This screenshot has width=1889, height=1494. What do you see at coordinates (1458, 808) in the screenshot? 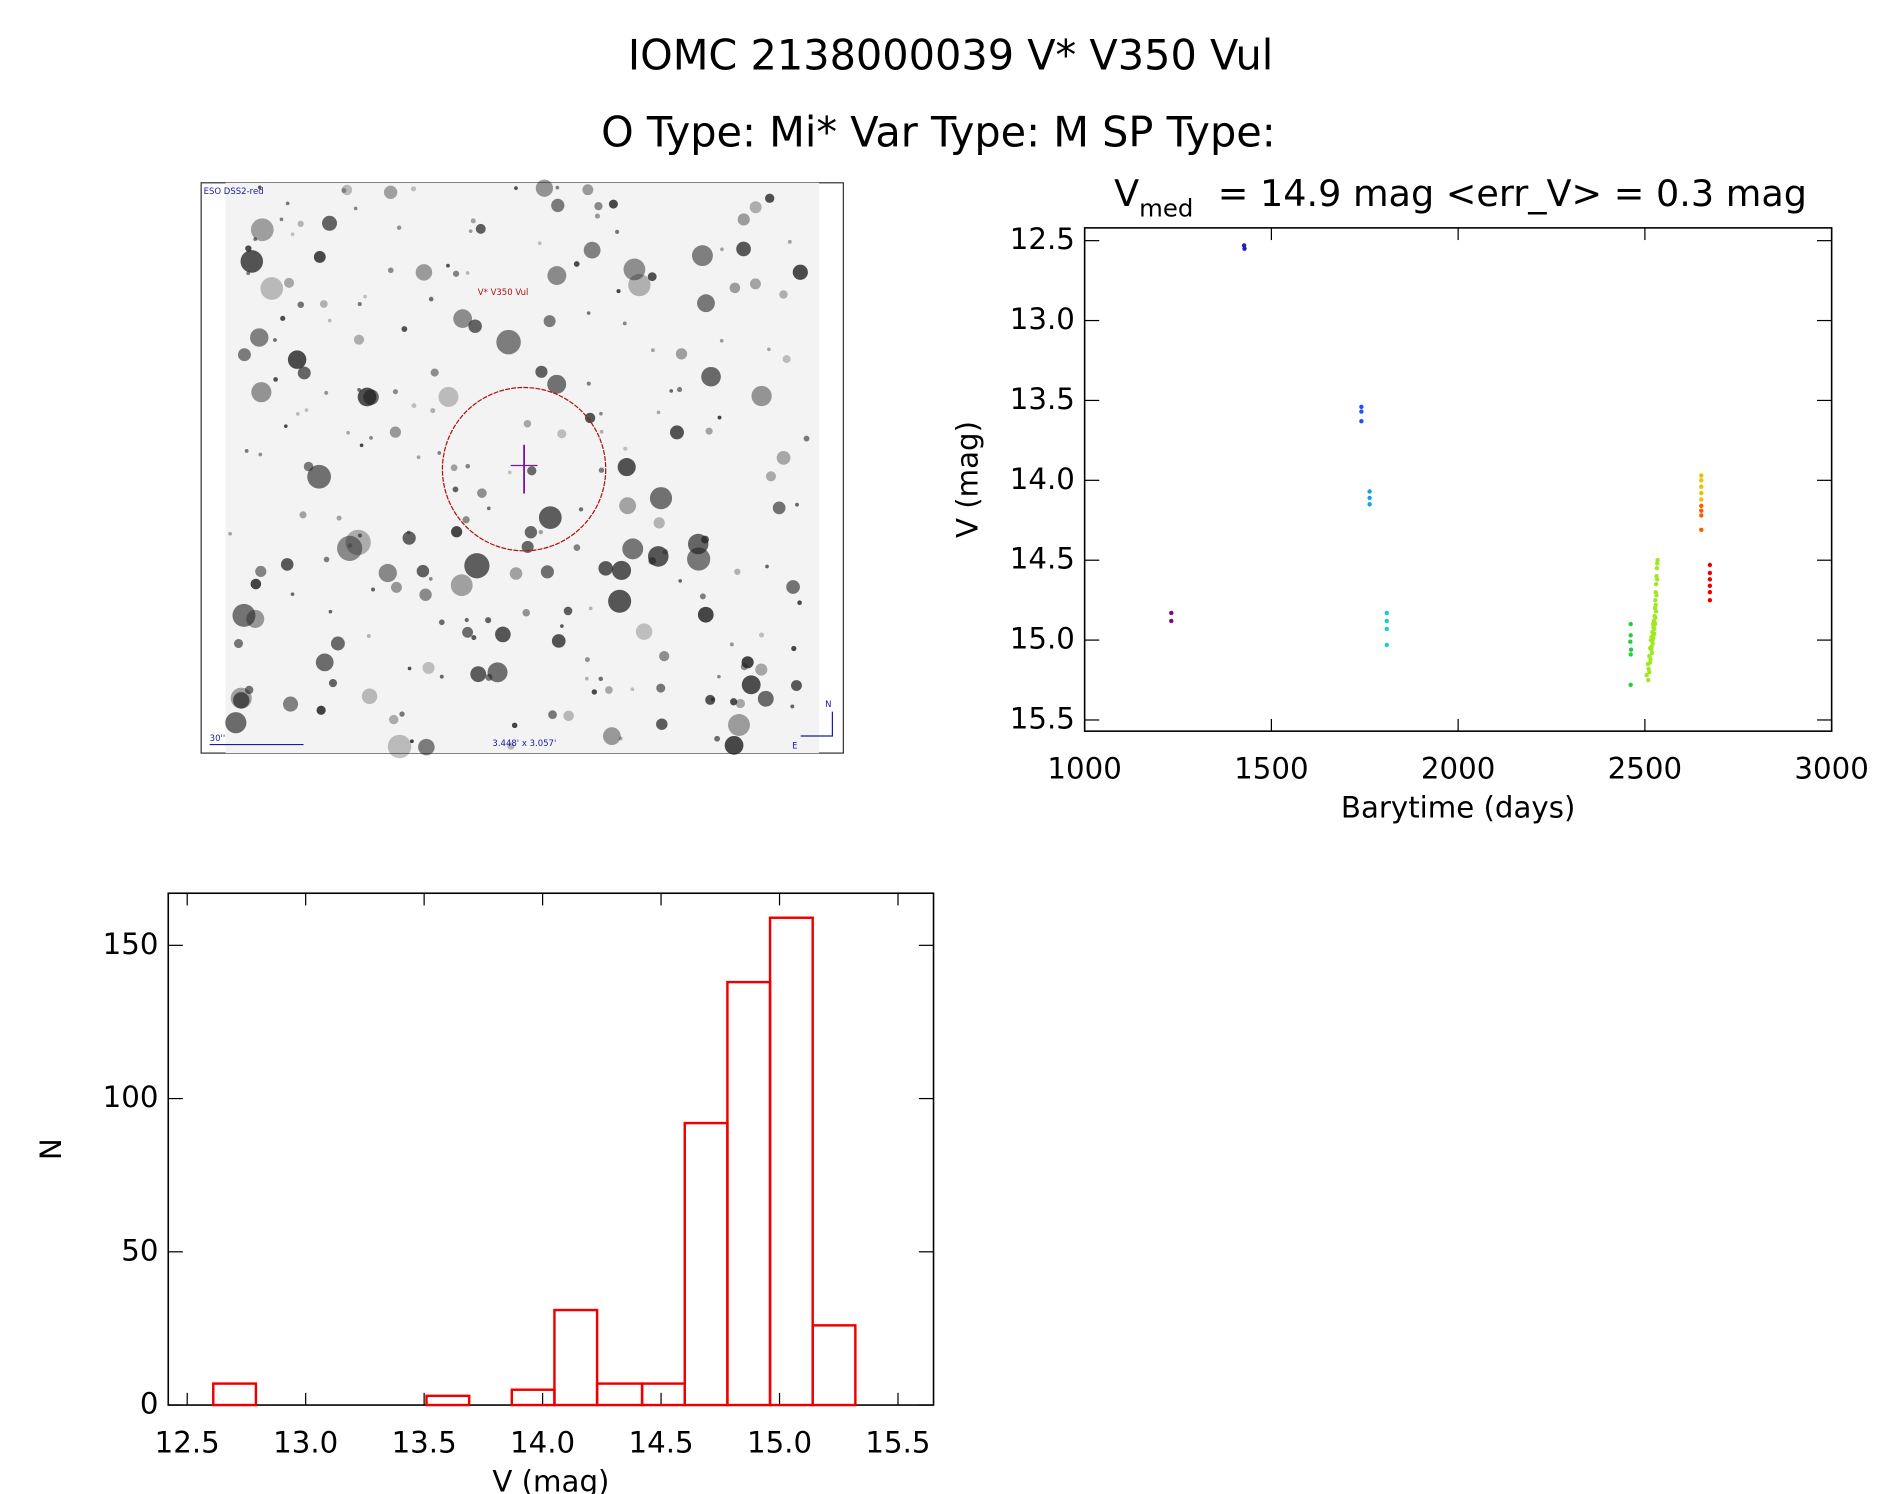
I see `x-axis-label: Barytime (days)` at bounding box center [1458, 808].